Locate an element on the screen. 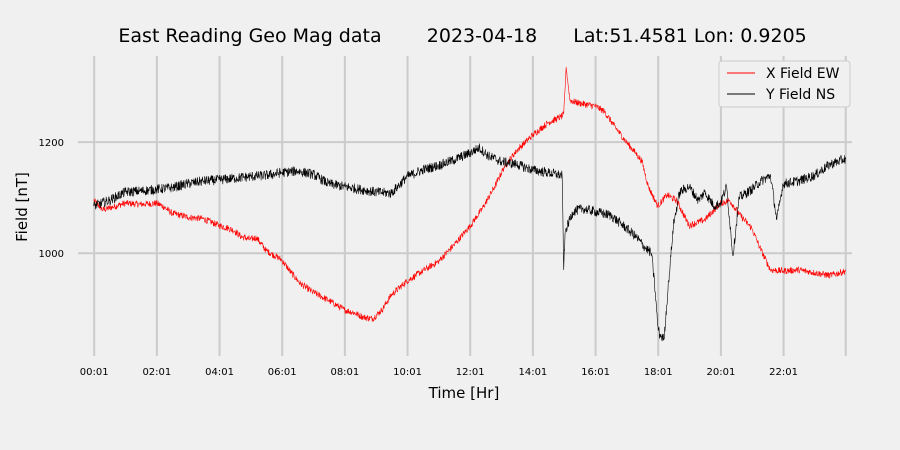 This screenshot has height=450, width=900. x-tick-label: 18:01 is located at coordinates (658, 372).